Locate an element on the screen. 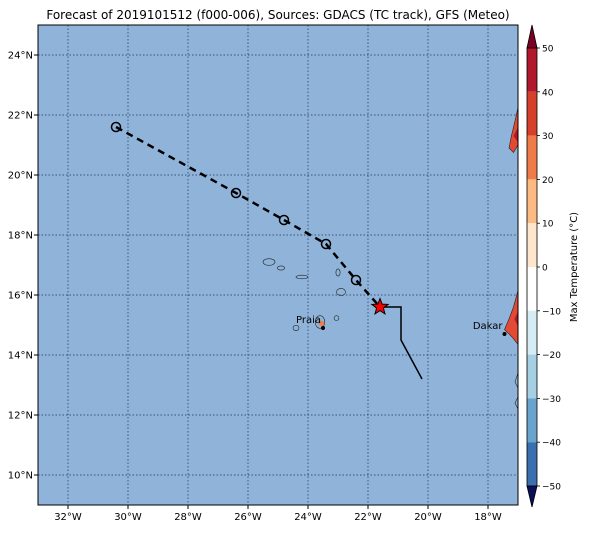 The image size is (592, 533). land-mauritania-coast is located at coordinates (513, 130).